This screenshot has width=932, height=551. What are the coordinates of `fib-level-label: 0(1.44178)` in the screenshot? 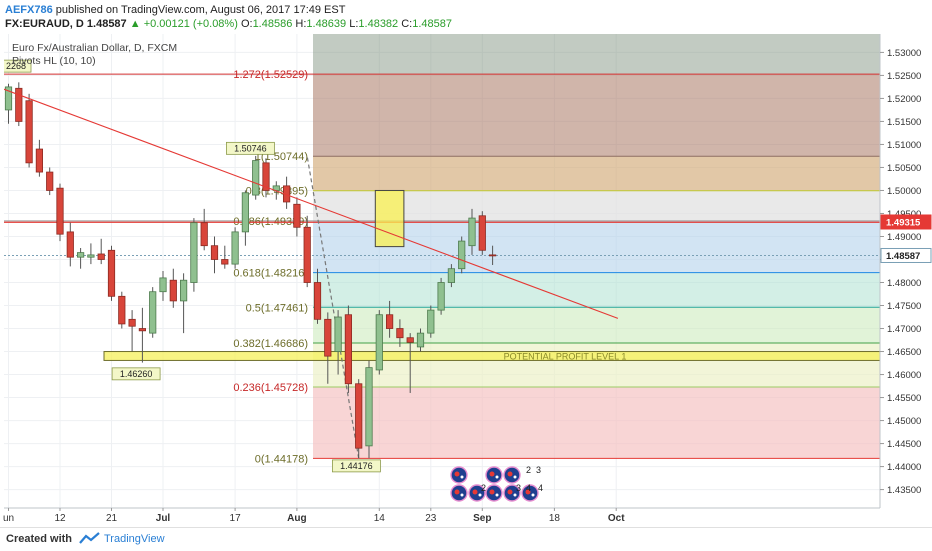 It's located at (281, 459).